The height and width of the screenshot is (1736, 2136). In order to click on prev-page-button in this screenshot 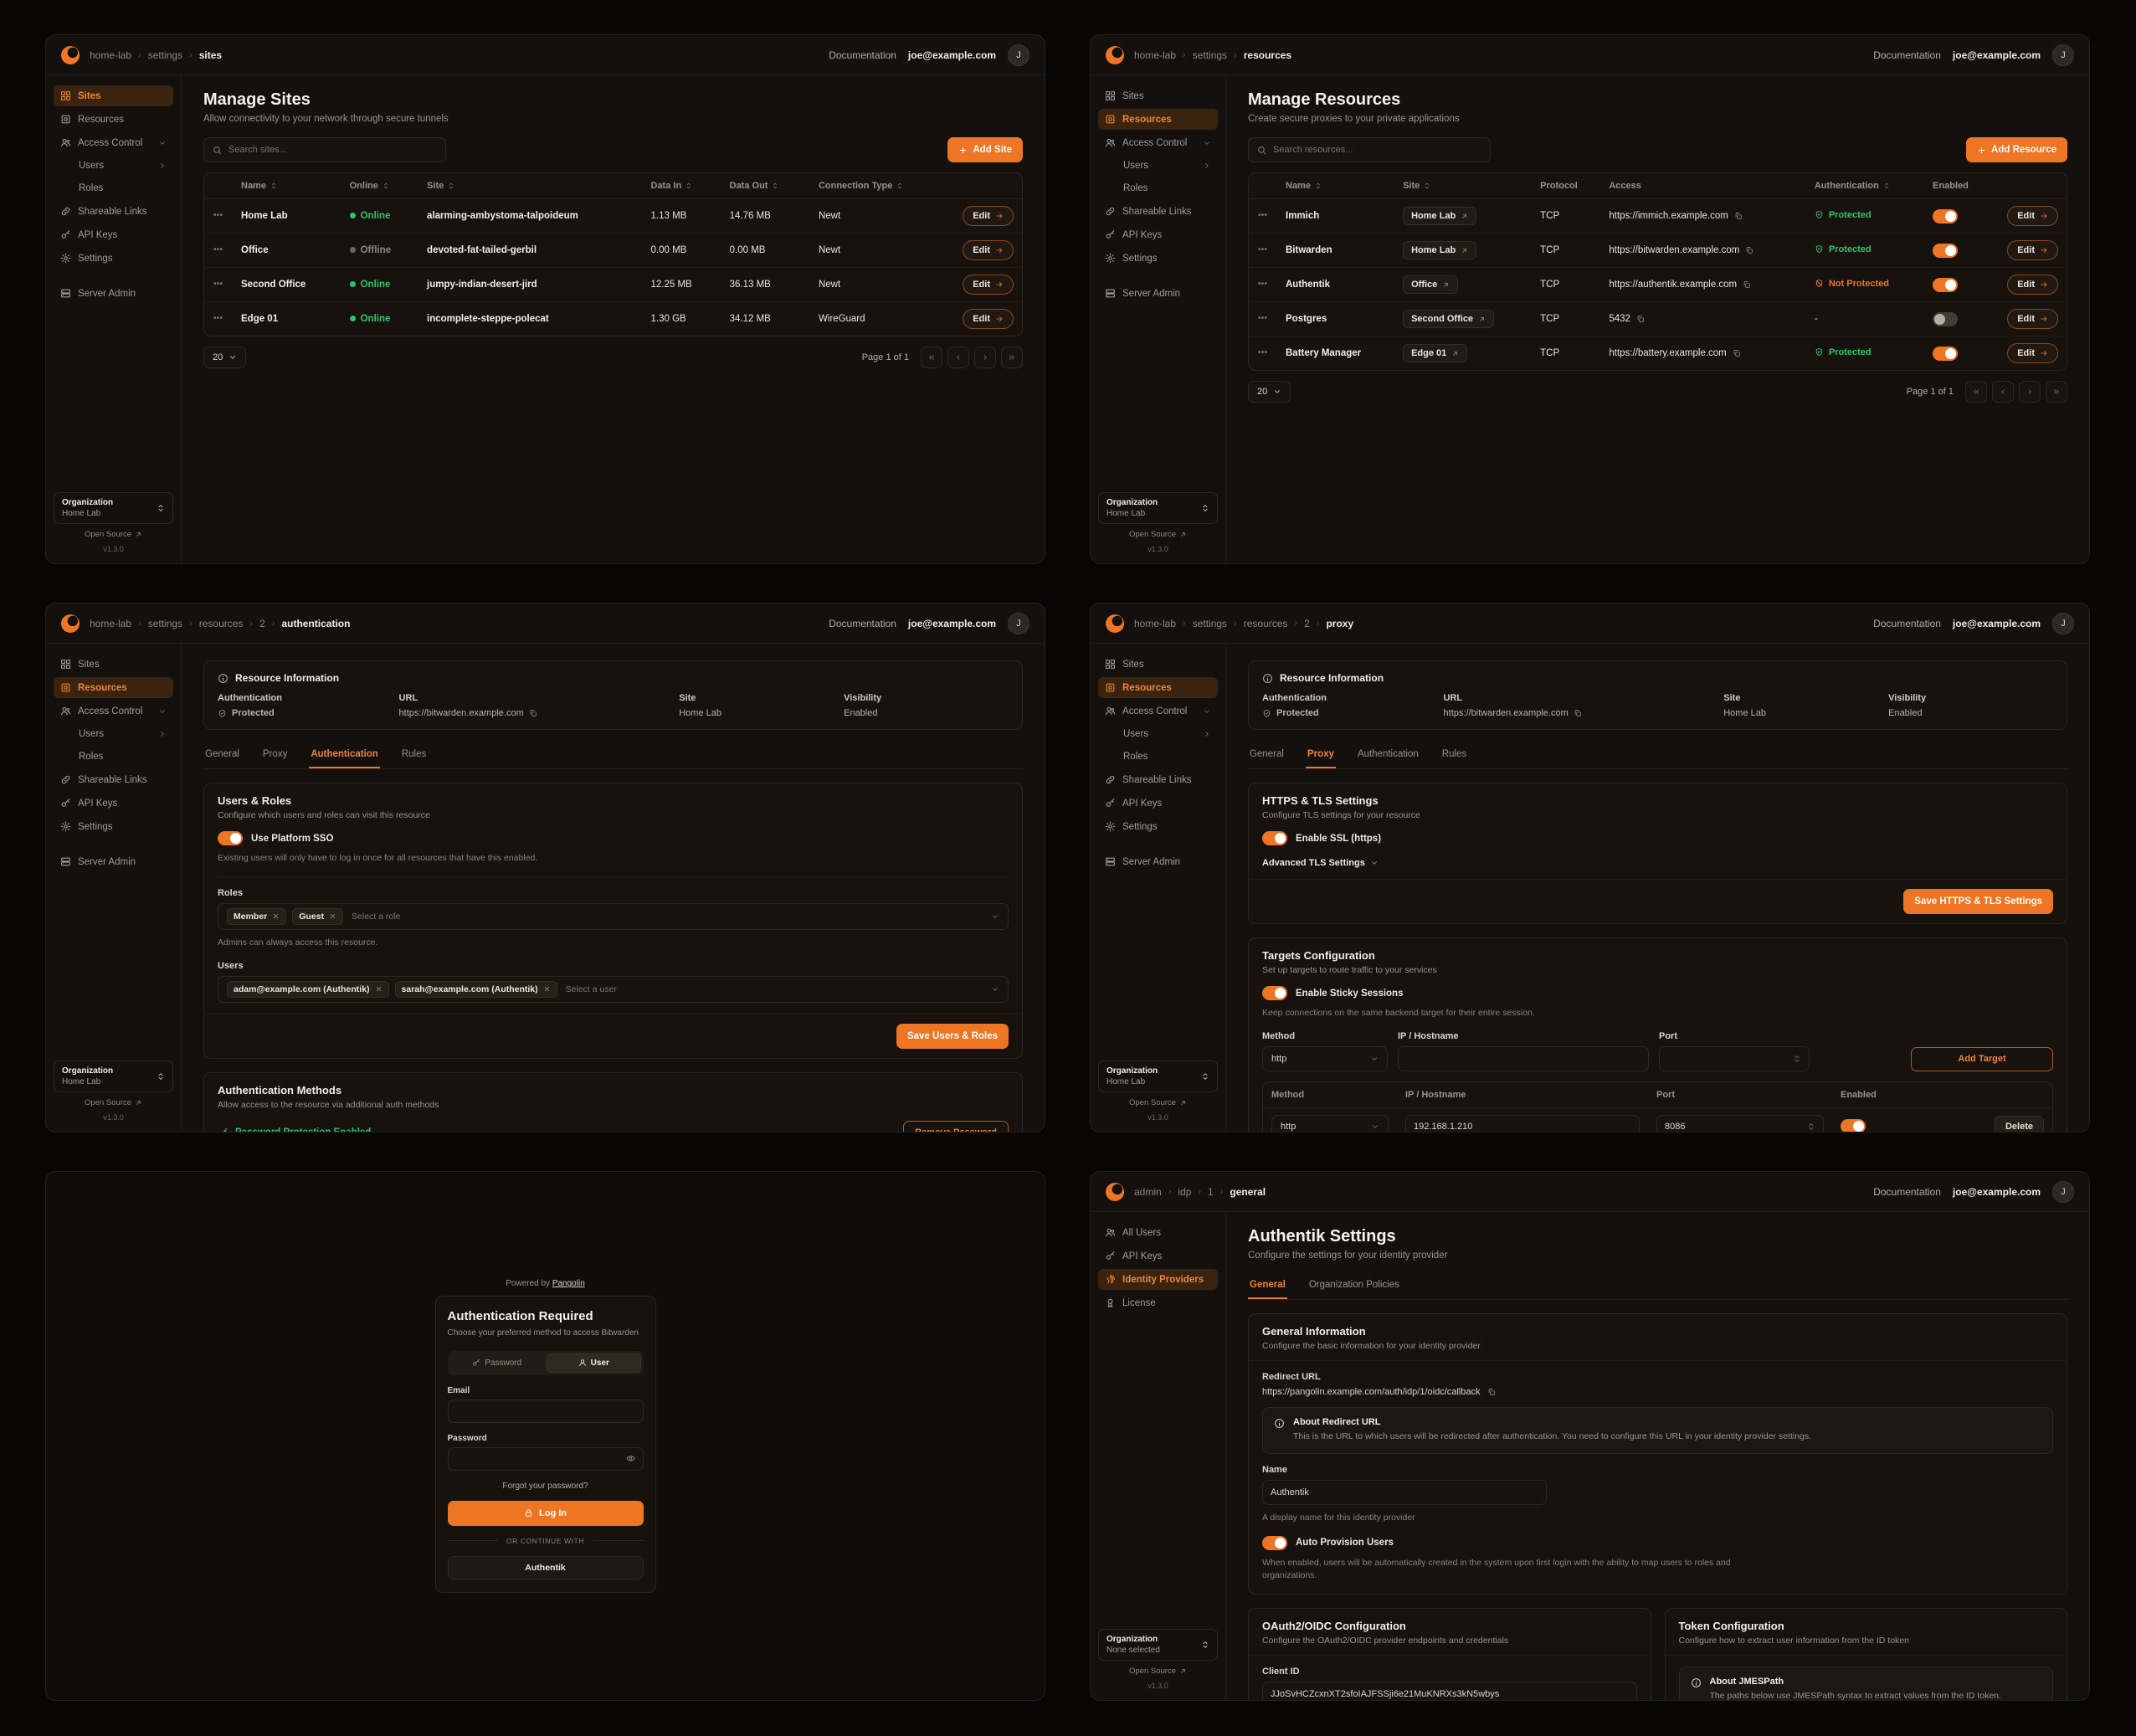, I will do `click(958, 357)`.